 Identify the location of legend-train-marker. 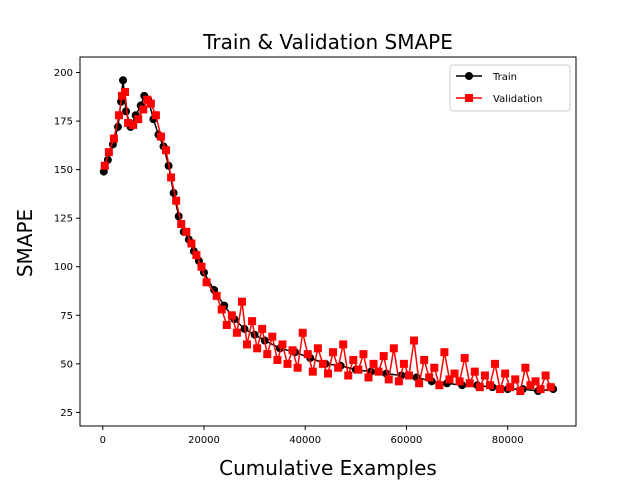
(469, 76).